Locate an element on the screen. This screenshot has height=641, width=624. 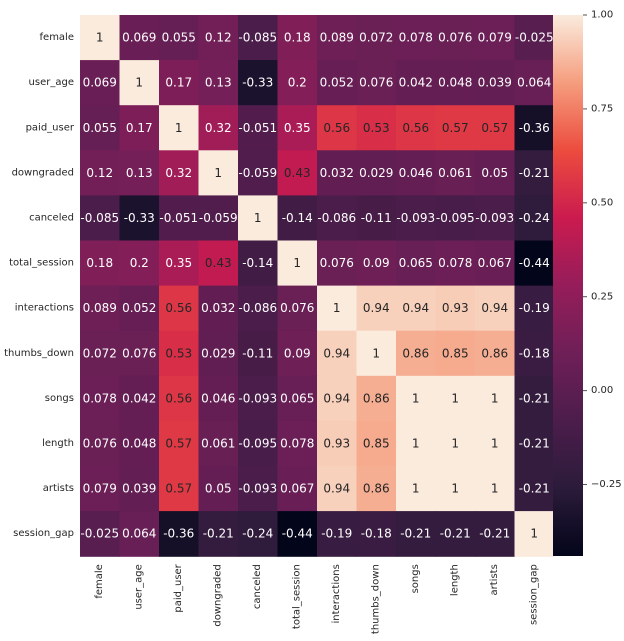
column-tick-label: total_session is located at coordinates (297, 596).